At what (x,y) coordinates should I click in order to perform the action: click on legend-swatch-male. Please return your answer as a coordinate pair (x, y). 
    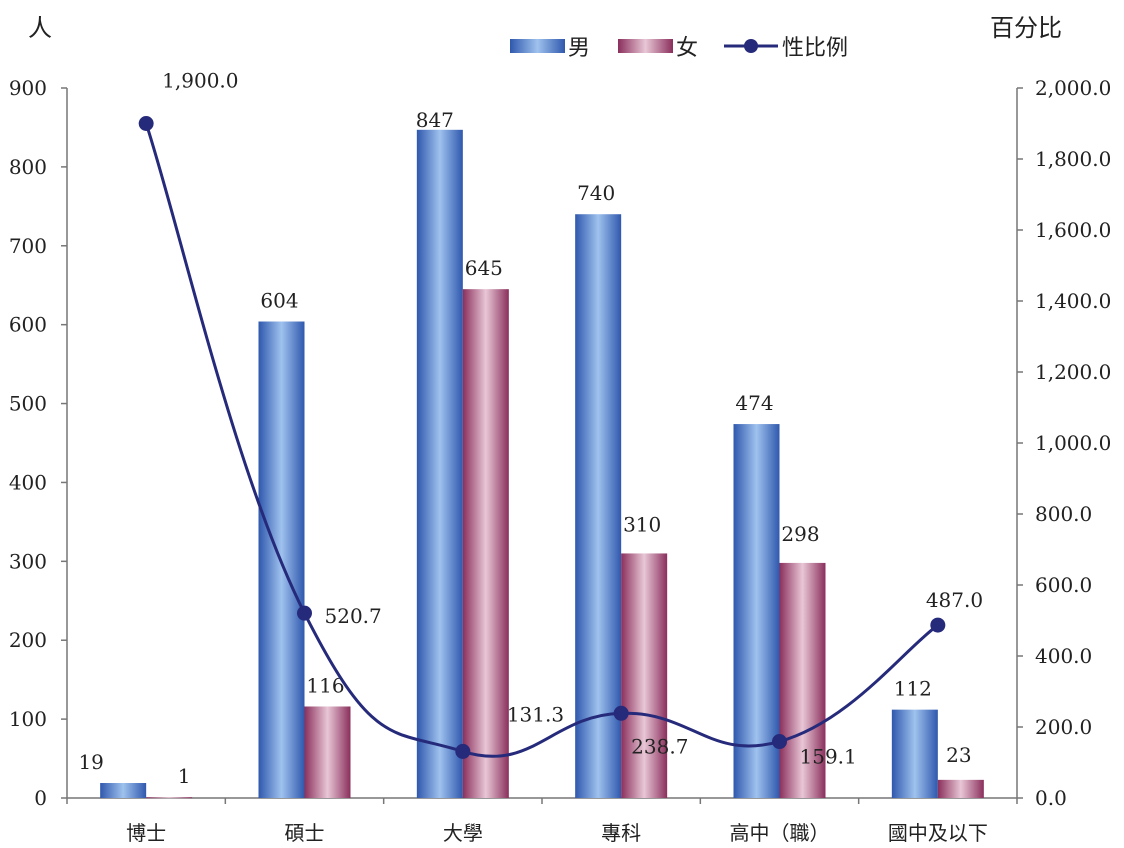
    Looking at the image, I should click on (537, 46).